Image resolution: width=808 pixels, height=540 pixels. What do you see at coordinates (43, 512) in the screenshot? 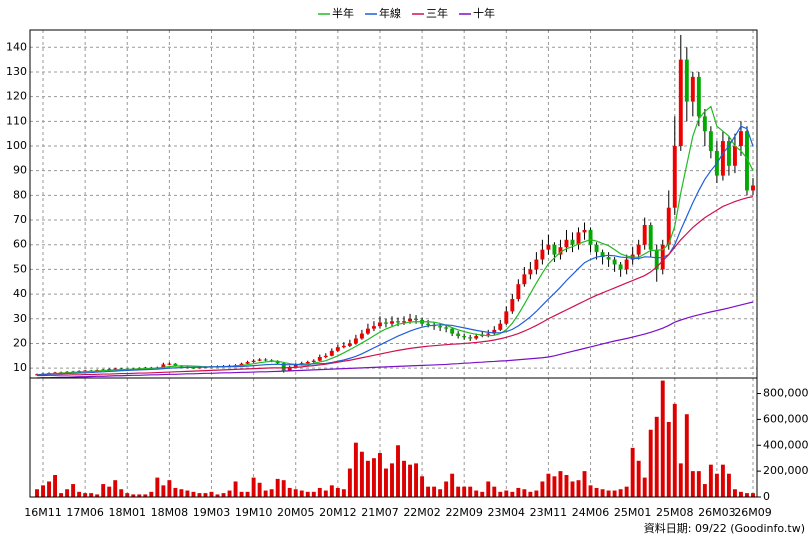
I see `x-tick-label: 16M11` at bounding box center [43, 512].